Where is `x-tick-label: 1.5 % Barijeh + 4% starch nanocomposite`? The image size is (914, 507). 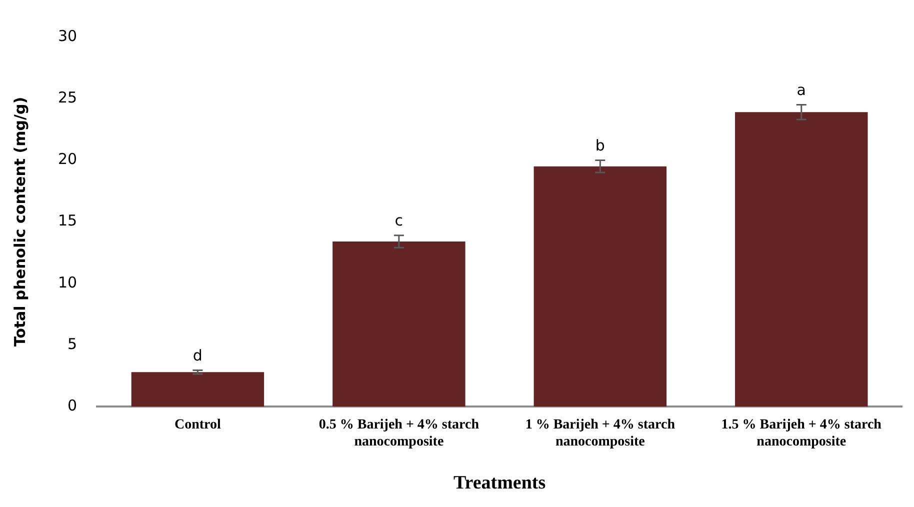
x-tick-label: 1.5 % Barijeh + 4% starch nanocomposite is located at coordinates (801, 434).